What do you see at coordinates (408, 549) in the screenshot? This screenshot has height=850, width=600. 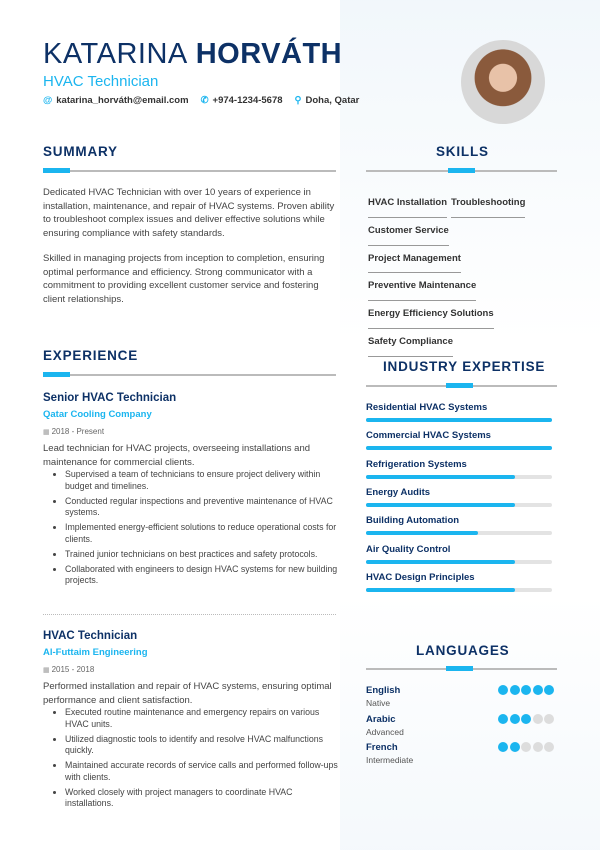 I see `expertise-label: Air Quality Control` at bounding box center [408, 549].